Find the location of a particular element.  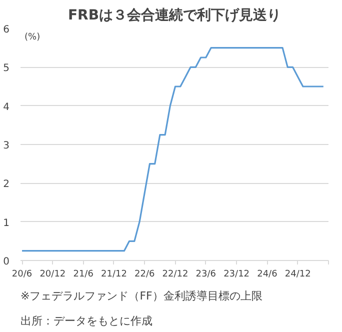

text: ※フェデラルファンド（FF）金利誘導目標の上限 is located at coordinates (141, 296).